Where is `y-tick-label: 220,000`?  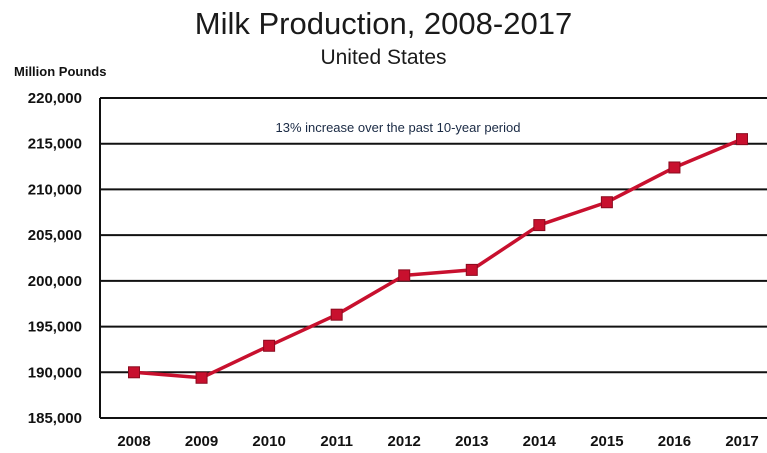
y-tick-label: 220,000 is located at coordinates (55, 98).